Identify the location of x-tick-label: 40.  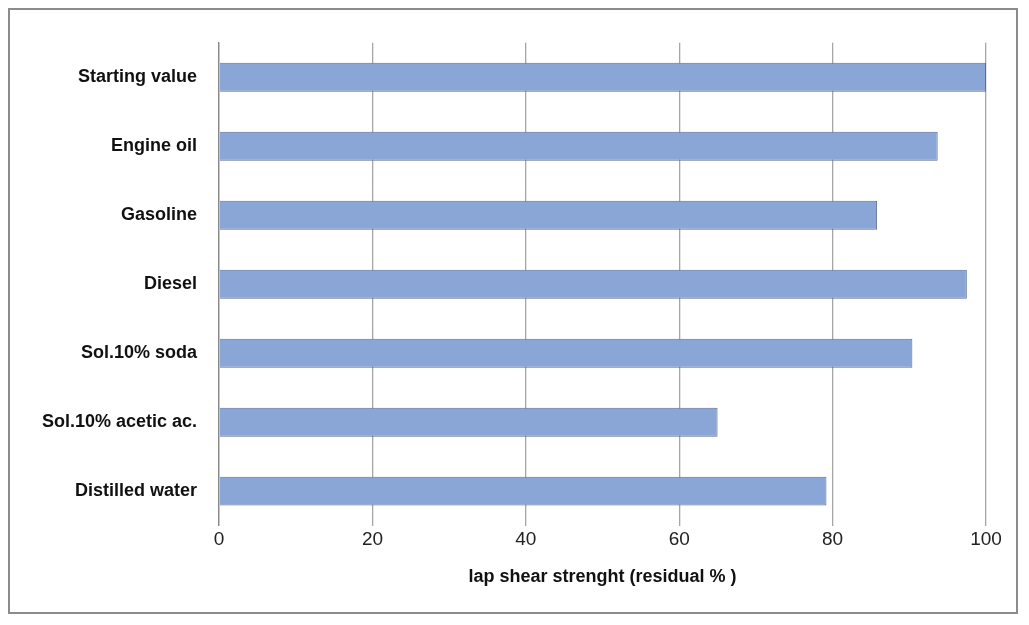
(526, 539).